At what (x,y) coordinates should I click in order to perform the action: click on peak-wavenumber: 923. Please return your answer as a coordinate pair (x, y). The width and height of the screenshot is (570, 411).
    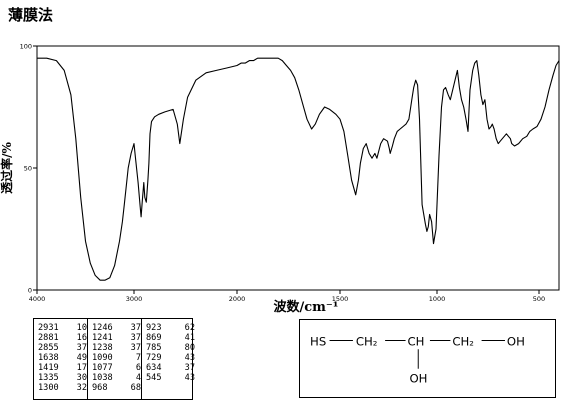
    Looking at the image, I should click on (154, 328).